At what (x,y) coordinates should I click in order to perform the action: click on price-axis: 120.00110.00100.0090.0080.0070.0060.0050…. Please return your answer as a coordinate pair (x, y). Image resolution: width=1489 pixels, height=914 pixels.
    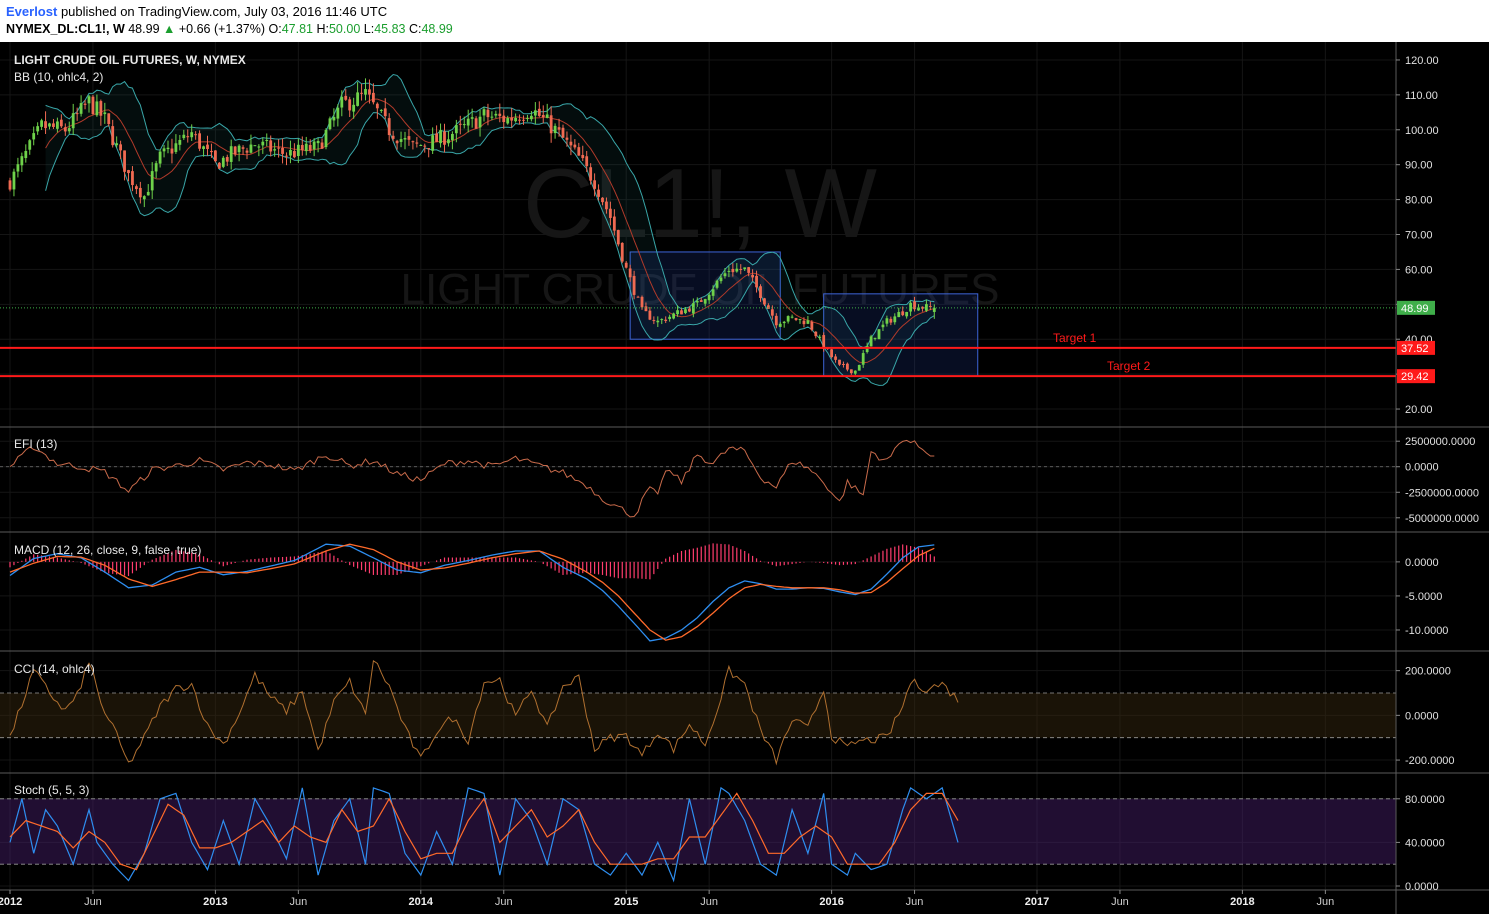
    Looking at the image, I should click on (1437, 474).